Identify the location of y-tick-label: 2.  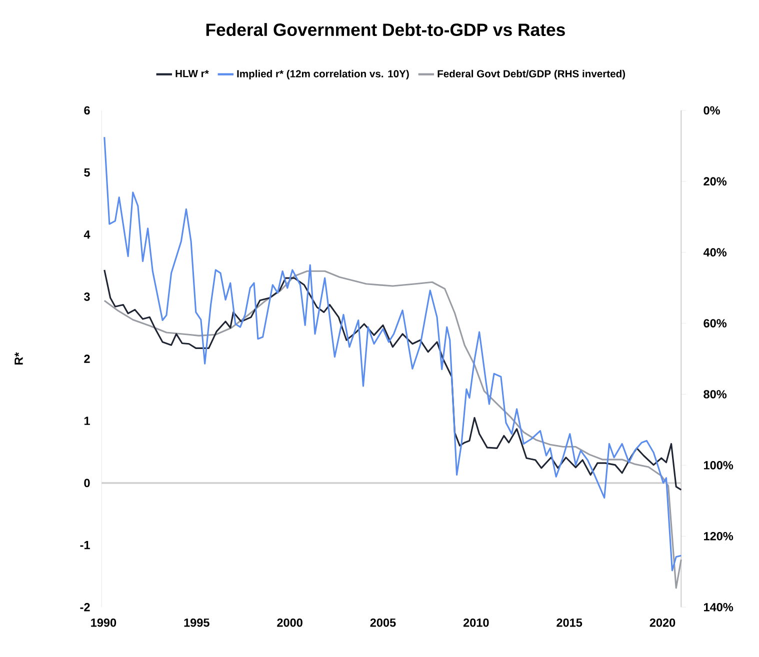
(87, 358).